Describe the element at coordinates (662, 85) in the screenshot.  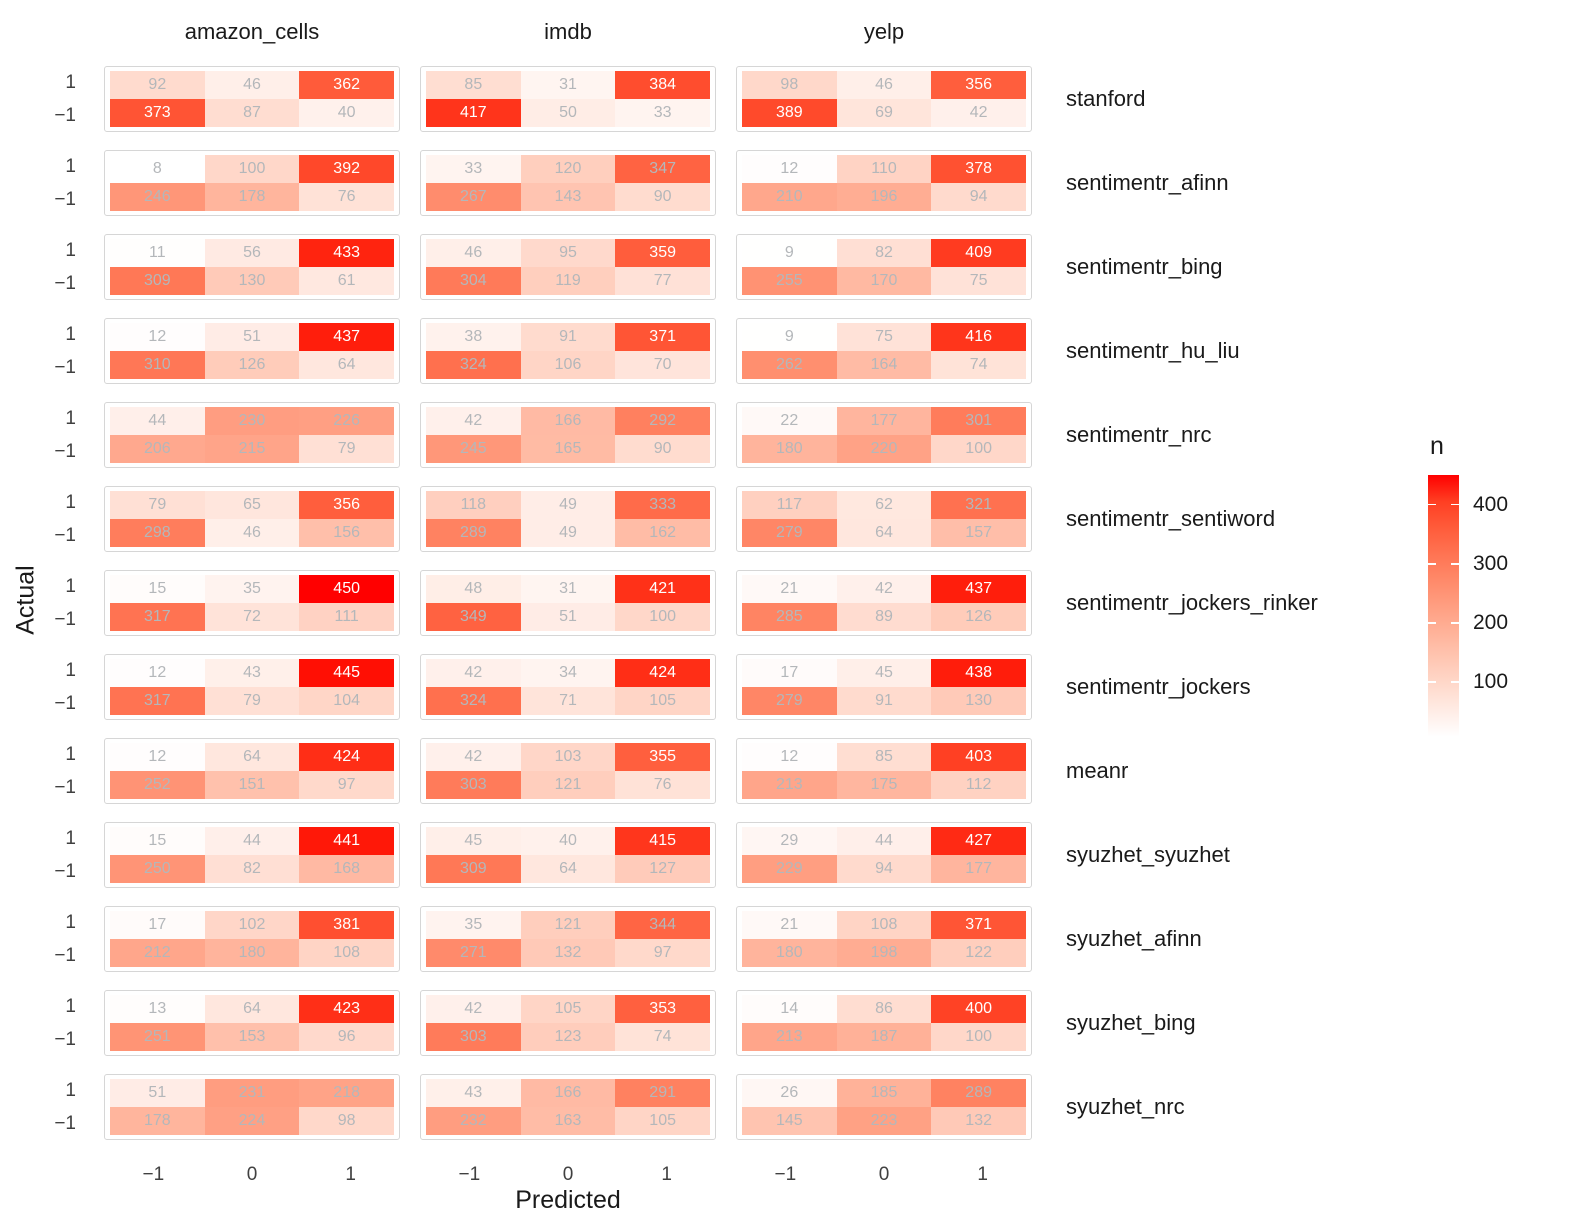
I see `heatmap-cell: 384` at that location.